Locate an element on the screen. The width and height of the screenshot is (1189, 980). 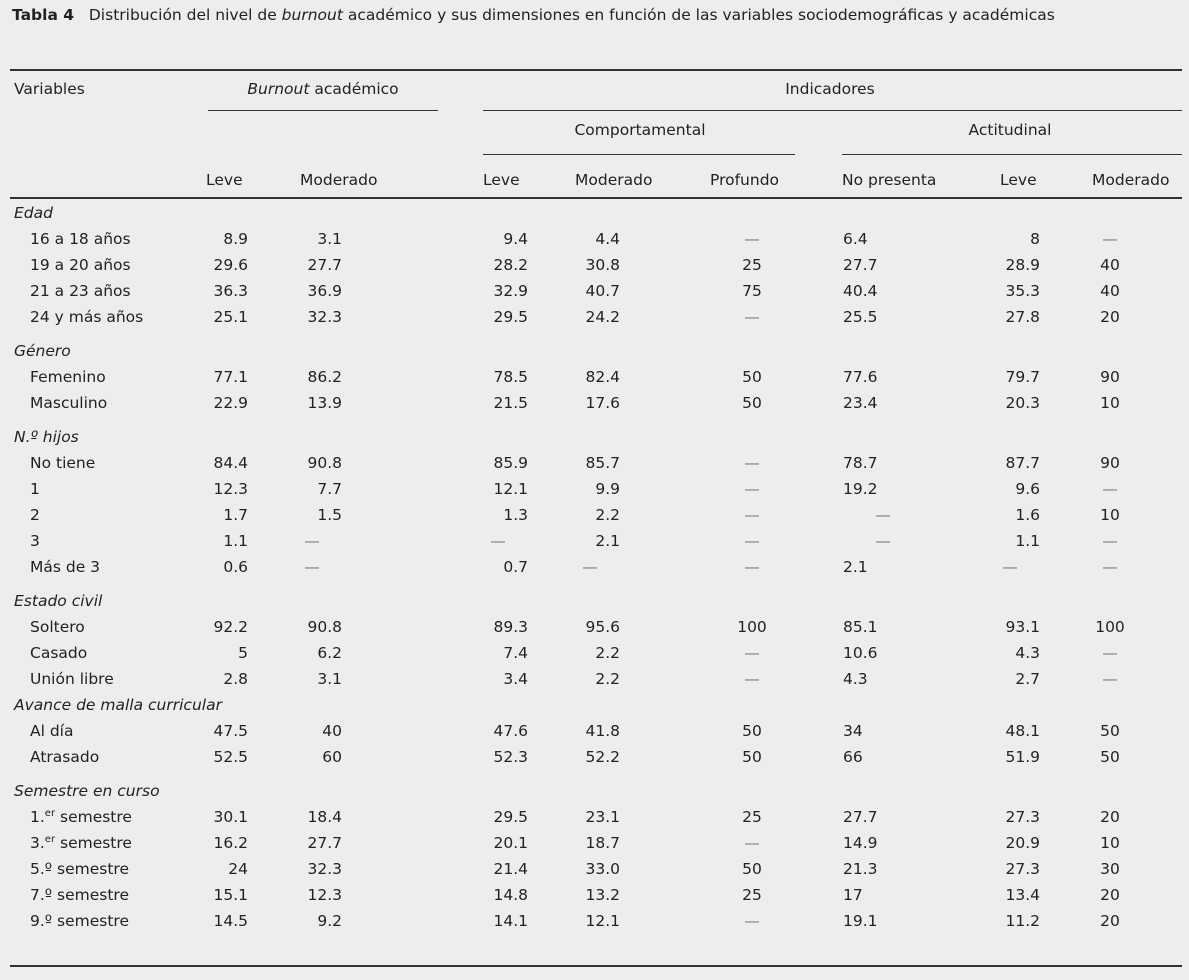
ordinal-superscript: er is located at coordinates (50, 813).